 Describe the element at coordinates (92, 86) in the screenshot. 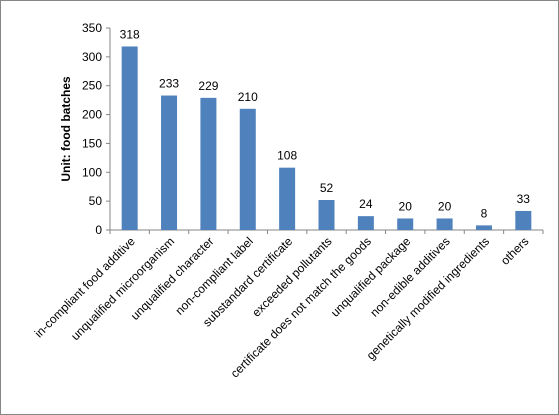

I see `y-tick-label: 250` at that location.